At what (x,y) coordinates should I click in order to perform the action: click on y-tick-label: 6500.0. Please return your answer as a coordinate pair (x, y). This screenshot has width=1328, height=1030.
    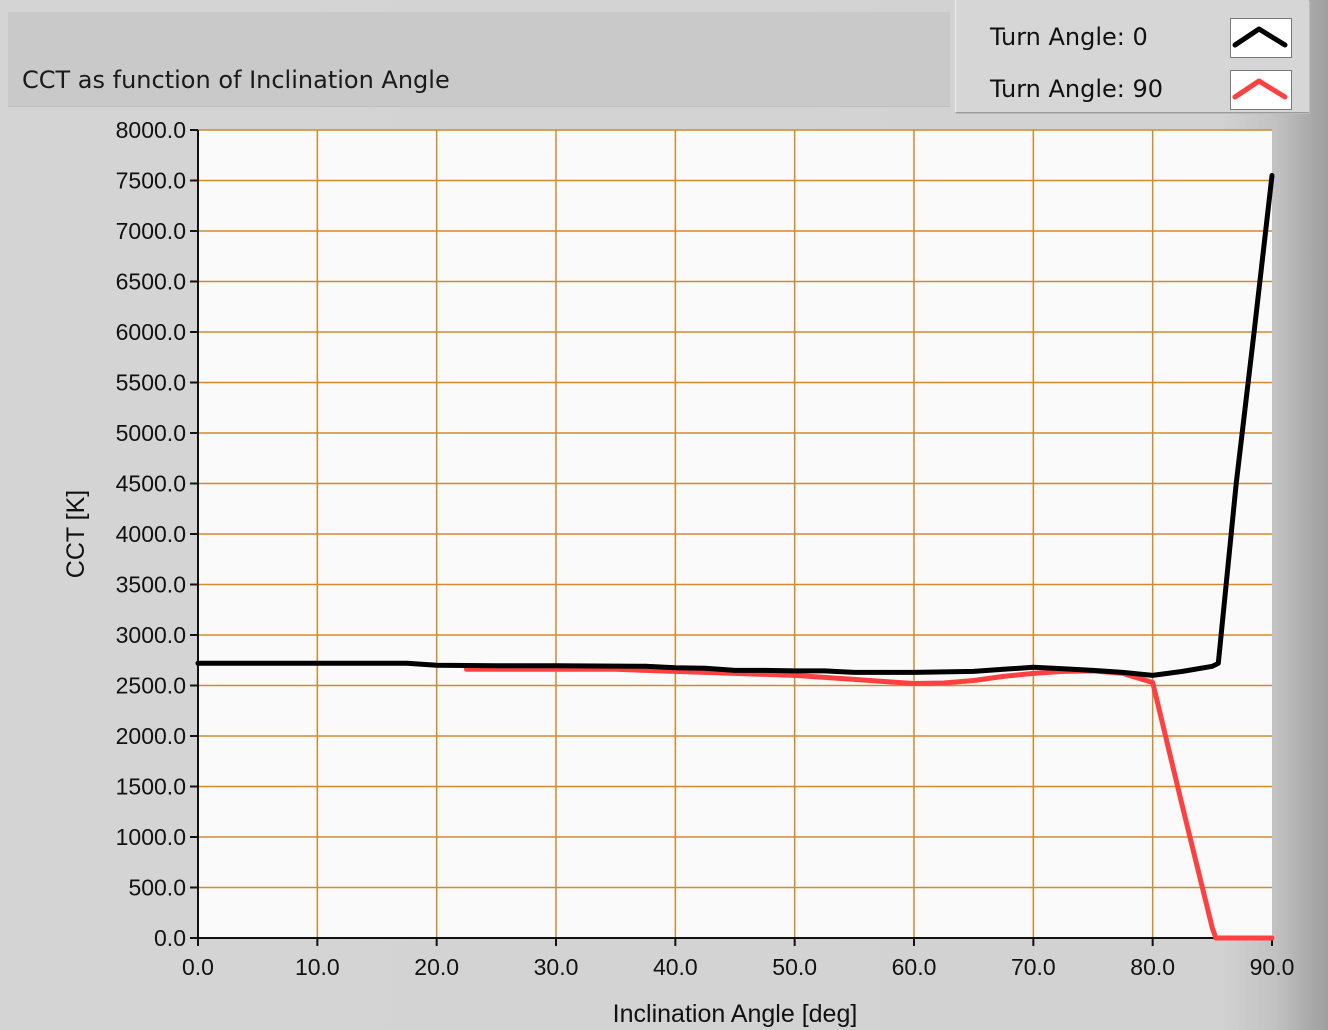
    Looking at the image, I should click on (151, 282).